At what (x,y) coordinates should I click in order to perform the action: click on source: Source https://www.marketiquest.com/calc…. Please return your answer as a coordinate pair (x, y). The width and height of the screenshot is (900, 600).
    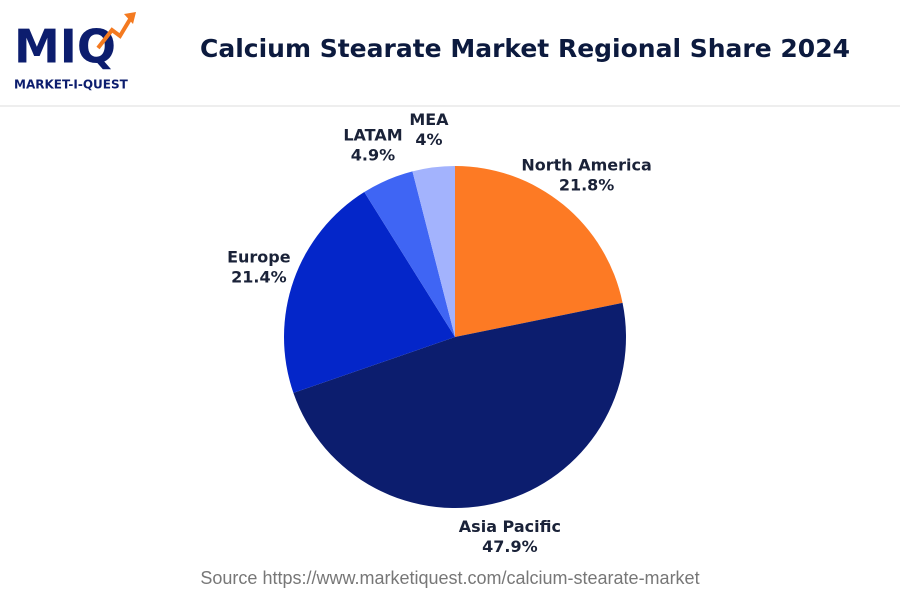
    Looking at the image, I should click on (449, 578).